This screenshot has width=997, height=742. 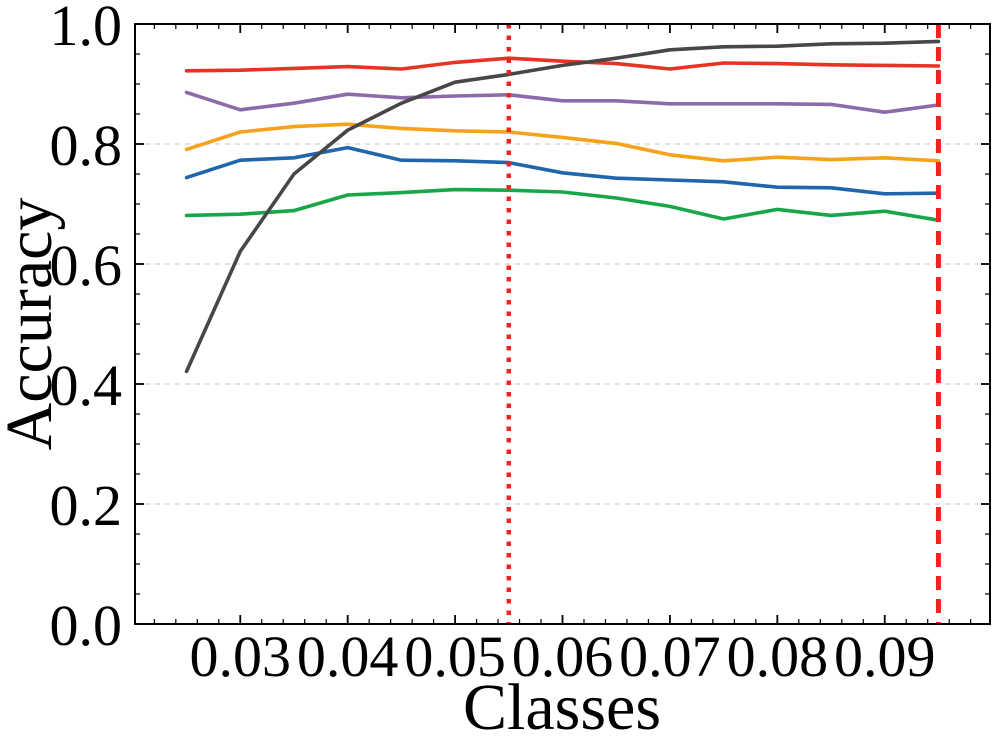 I want to click on series-line-blue, so click(x=562, y=170).